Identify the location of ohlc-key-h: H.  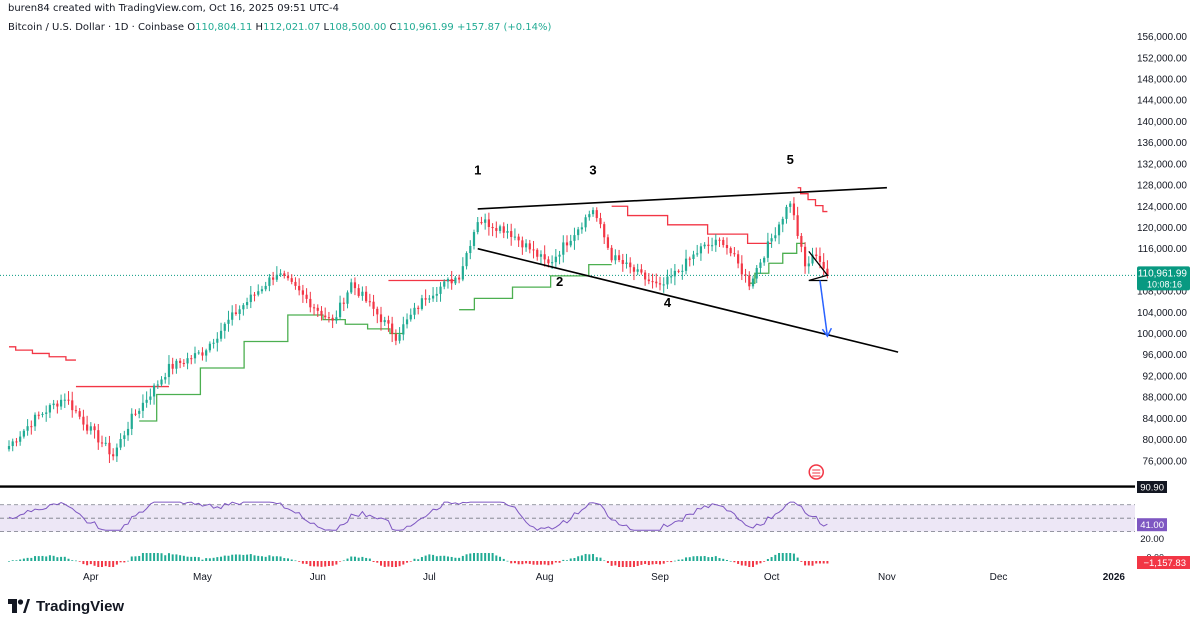
(259, 27).